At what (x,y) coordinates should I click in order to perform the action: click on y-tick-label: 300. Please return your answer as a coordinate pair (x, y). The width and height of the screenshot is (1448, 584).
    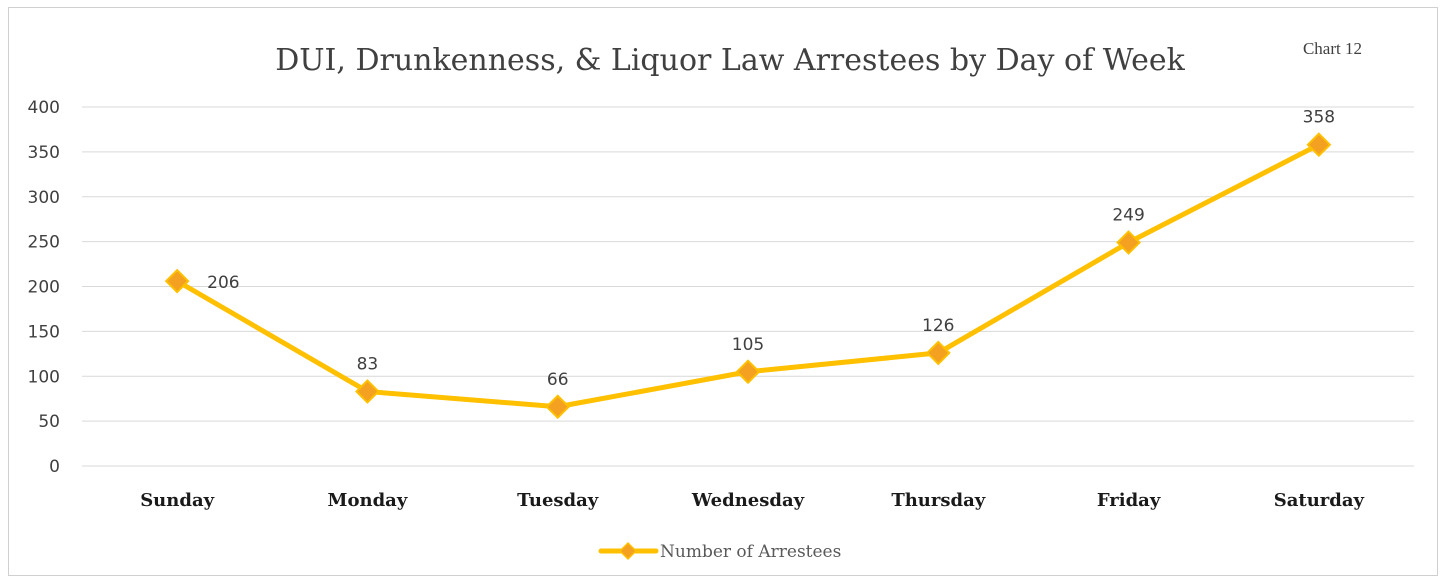
    Looking at the image, I should click on (44, 198).